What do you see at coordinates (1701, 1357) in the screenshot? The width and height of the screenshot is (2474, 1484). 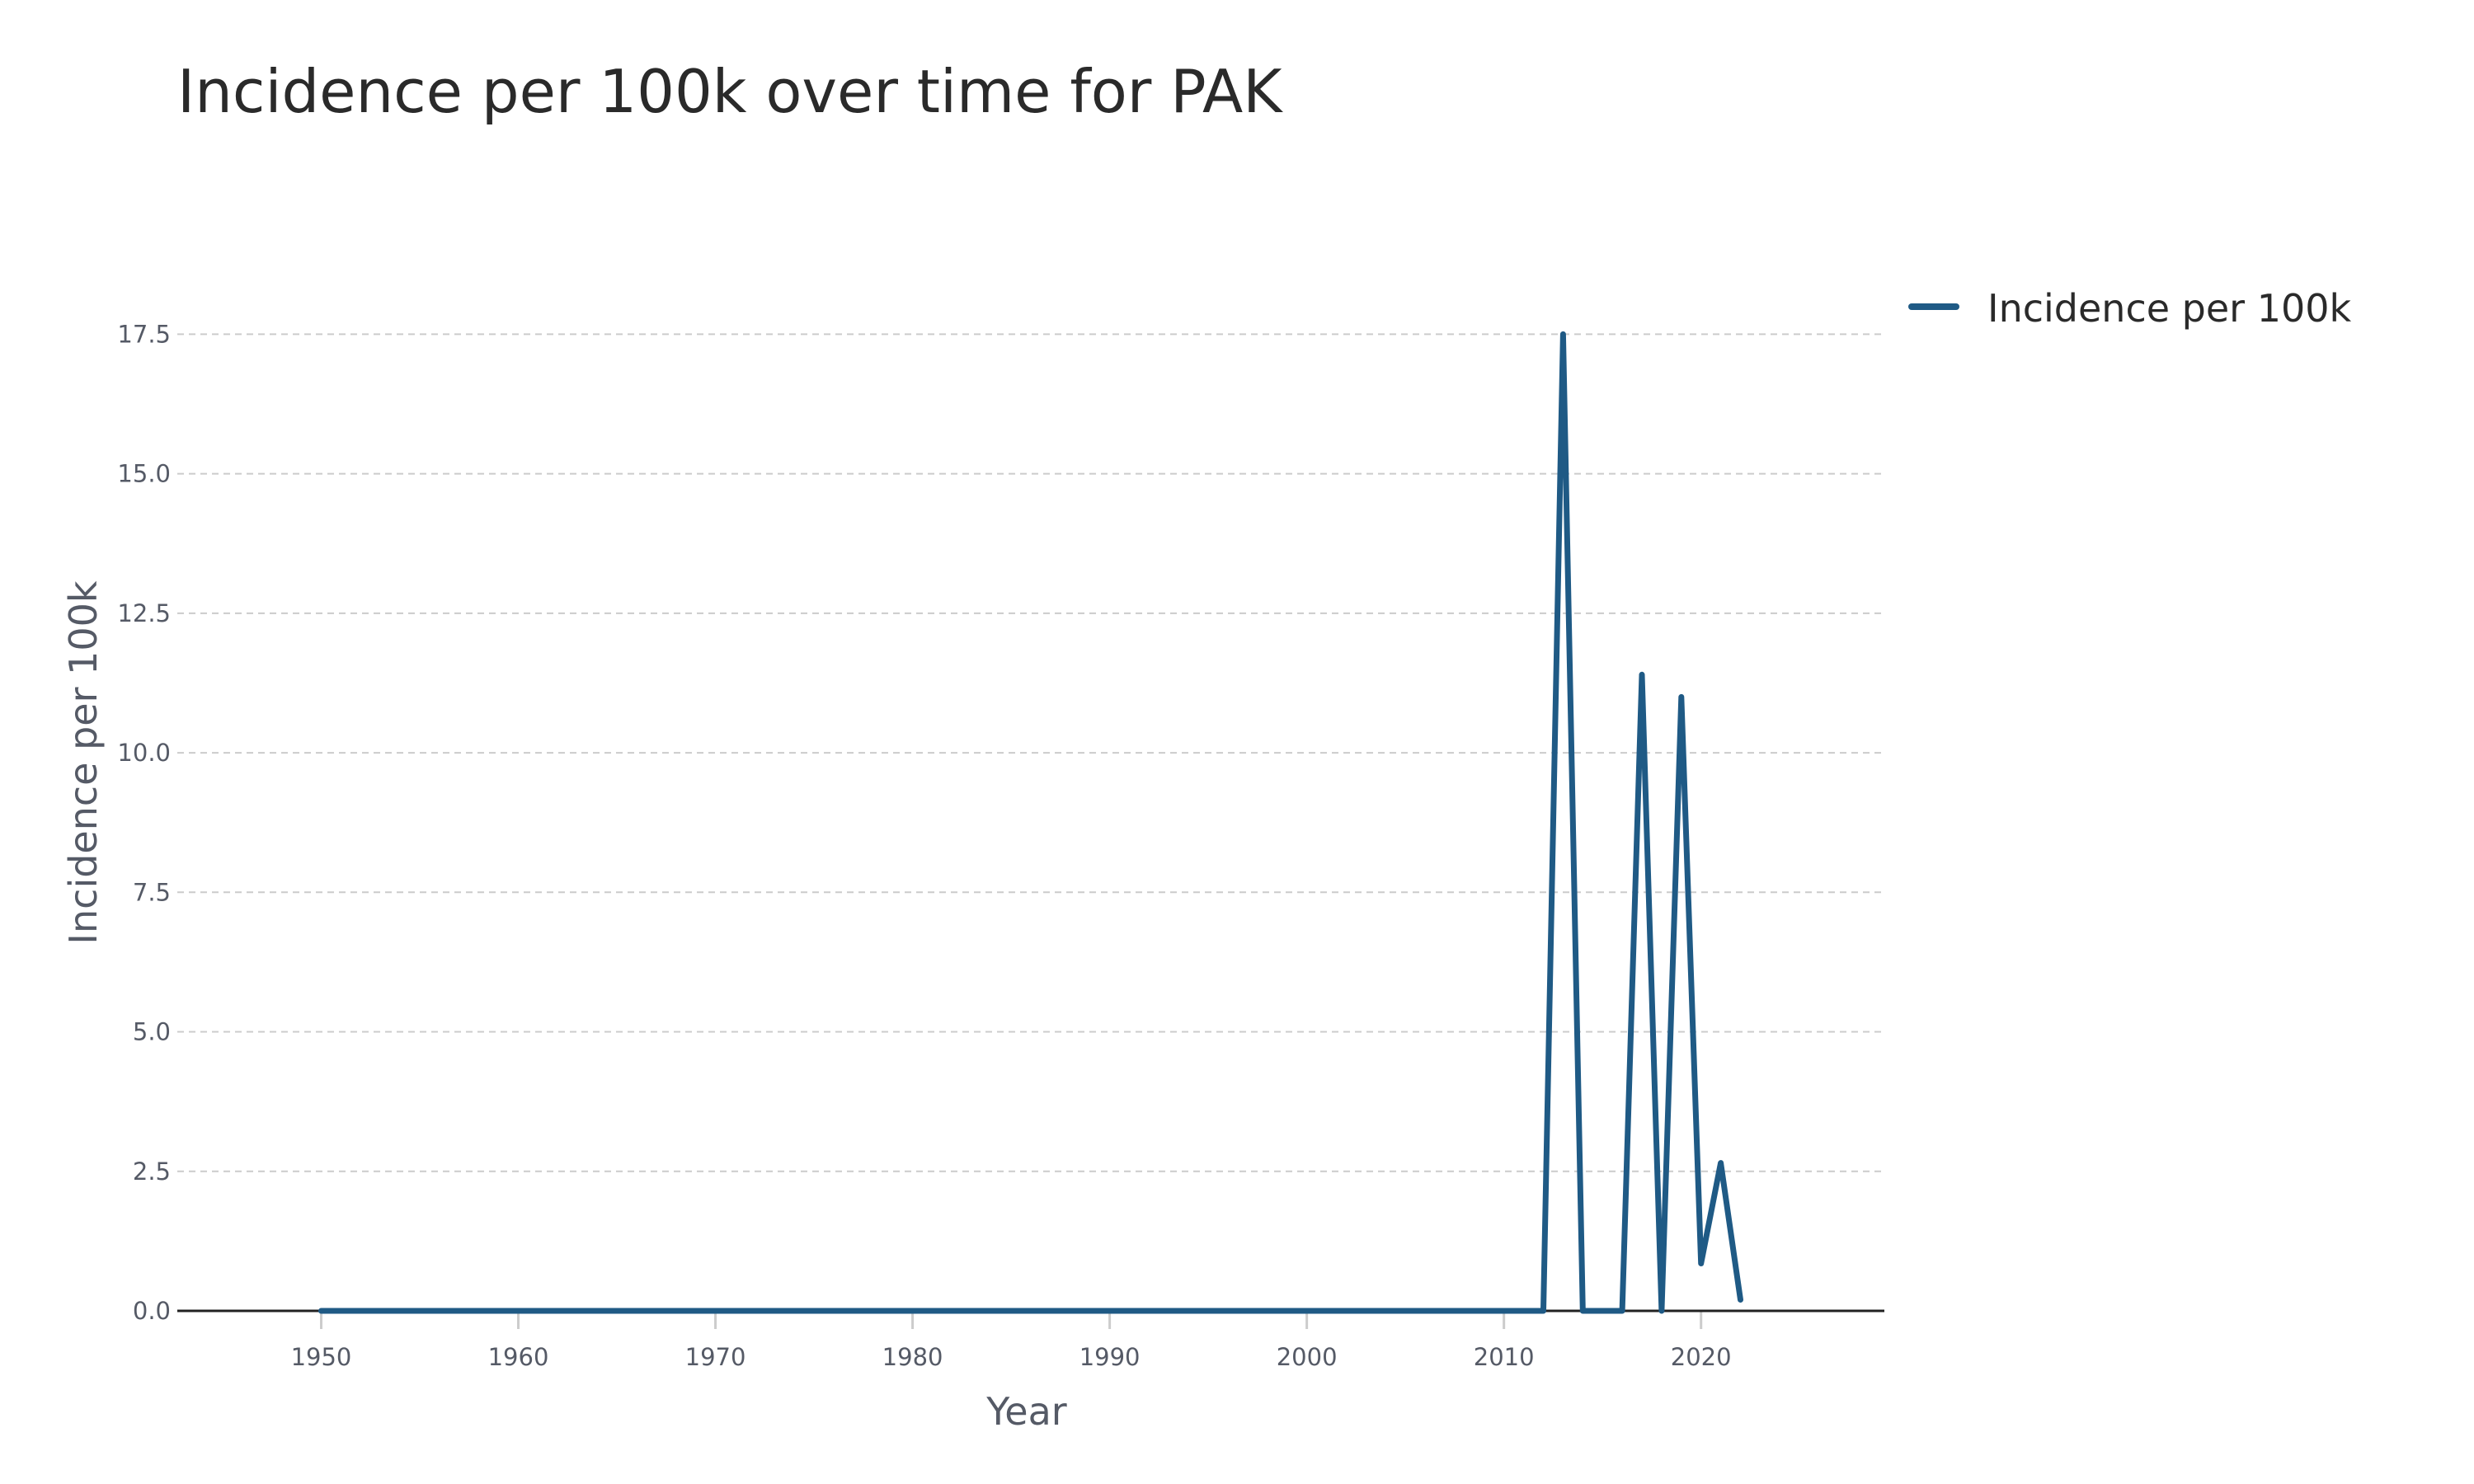 I see `x-tick-label: 2020` at bounding box center [1701, 1357].